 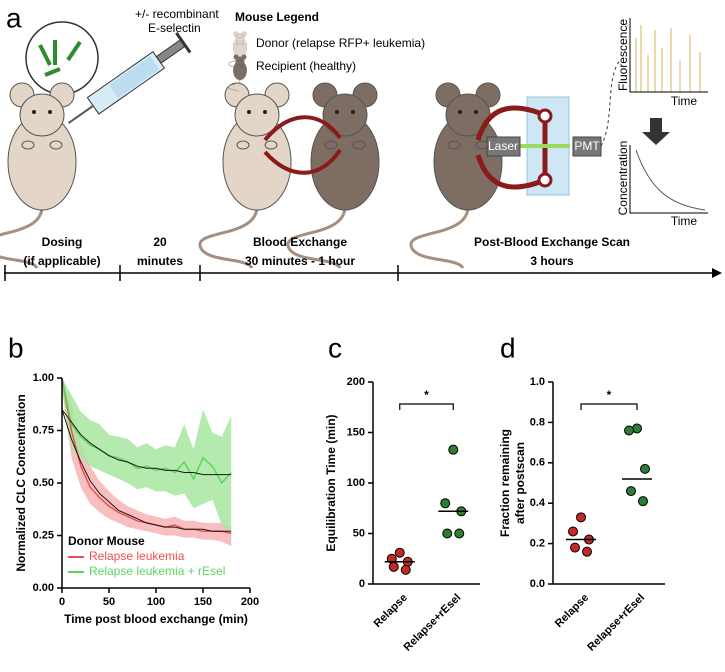 I want to click on dosing-note: E-selectin, so click(x=174, y=28).